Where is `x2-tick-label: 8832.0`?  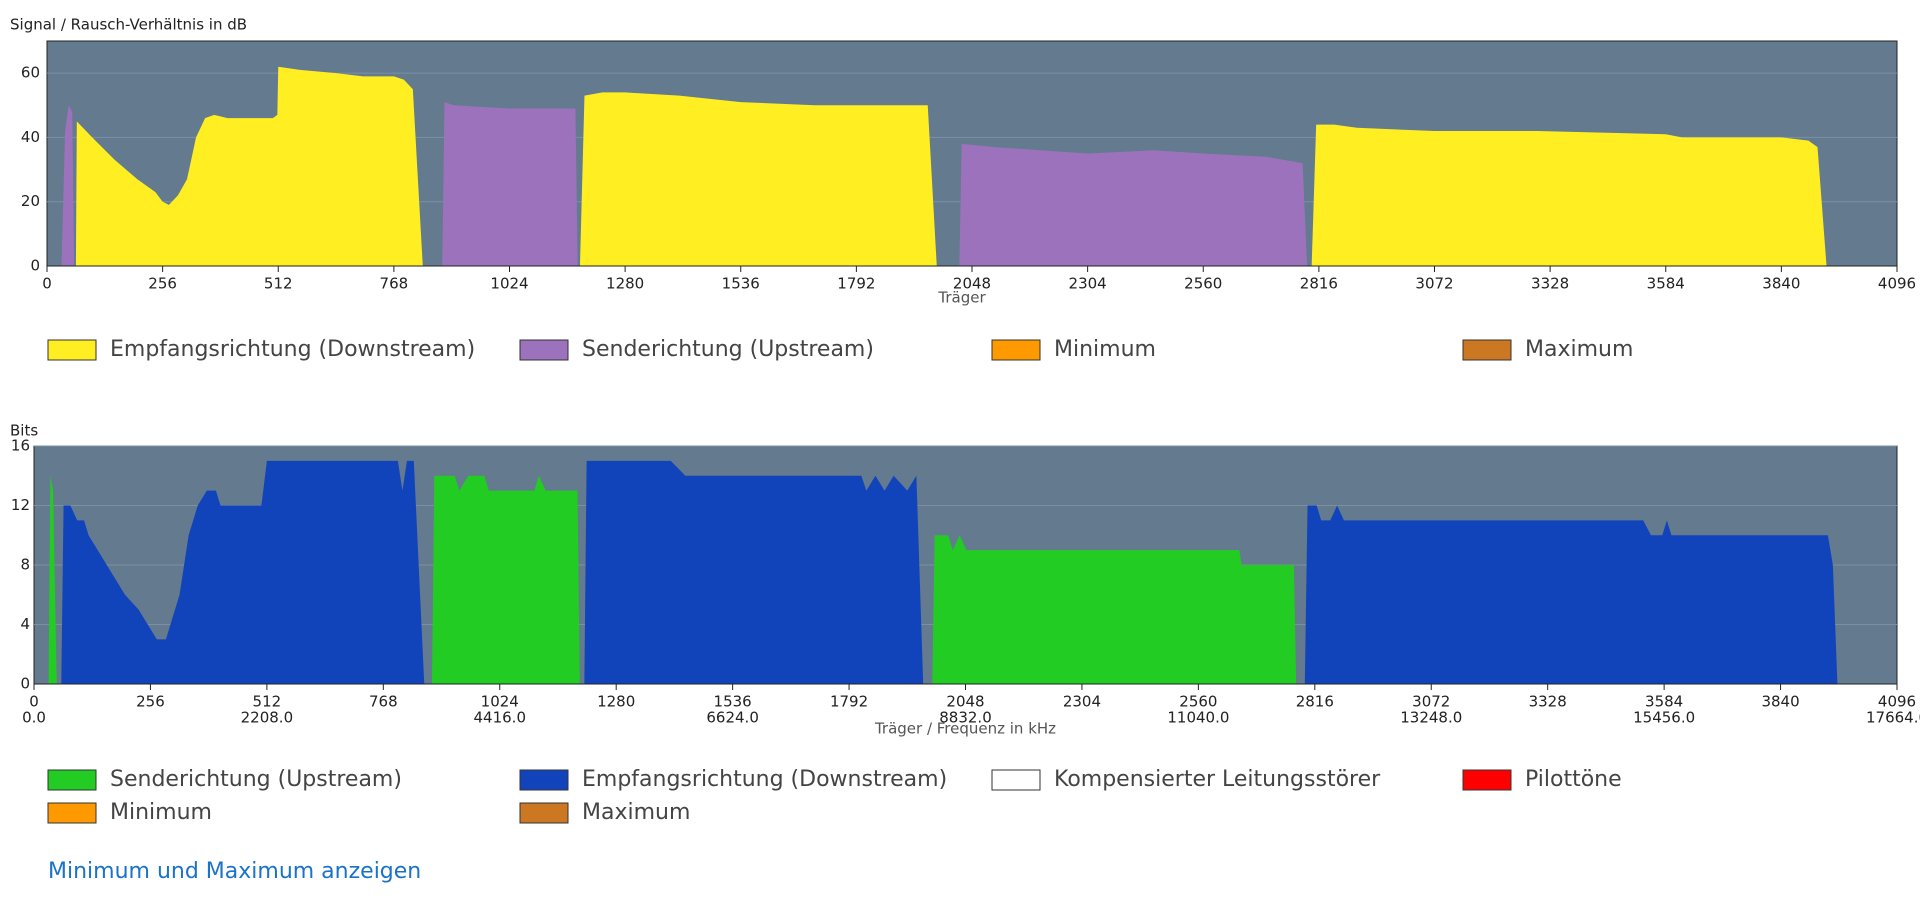 x2-tick-label: 8832.0 is located at coordinates (965, 718).